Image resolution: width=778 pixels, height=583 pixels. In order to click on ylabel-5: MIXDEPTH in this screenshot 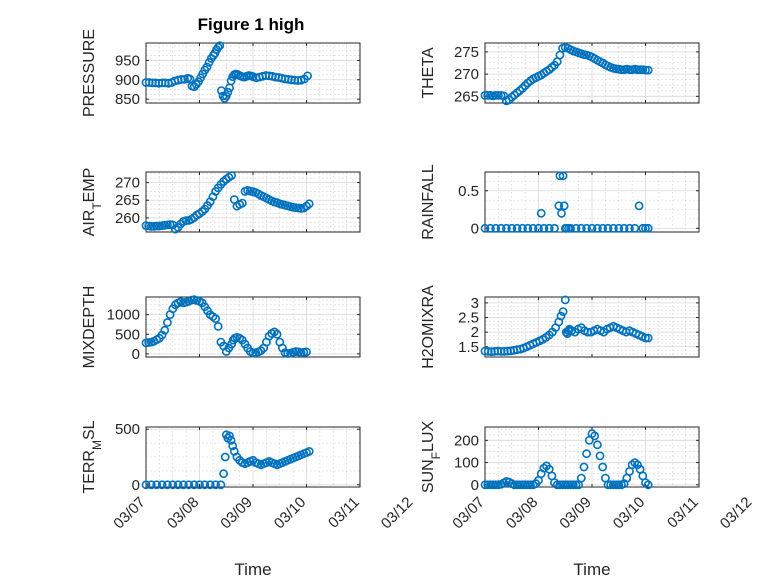, I will do `click(89, 327)`.